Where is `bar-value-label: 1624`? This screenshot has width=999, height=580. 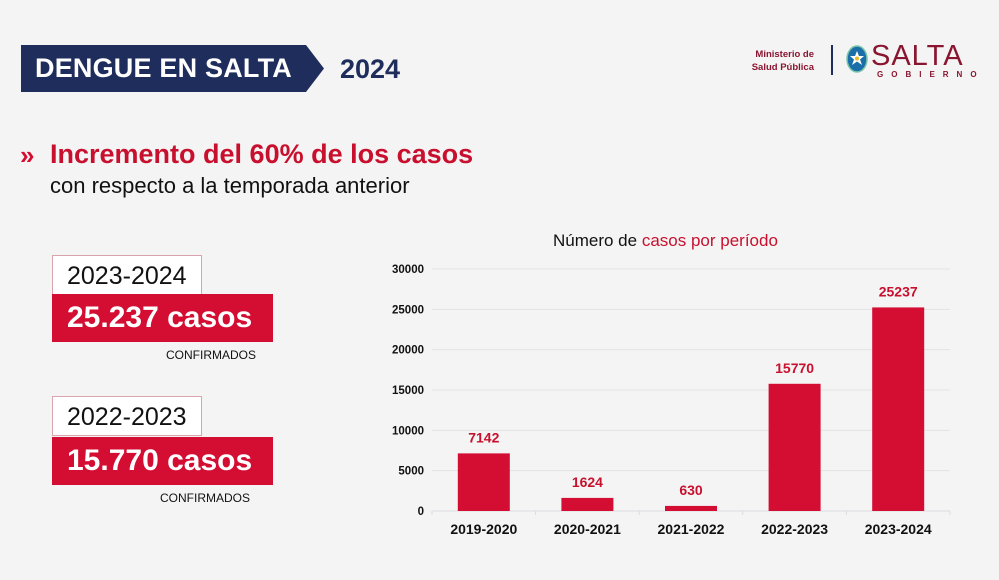 bar-value-label: 1624 is located at coordinates (587, 482).